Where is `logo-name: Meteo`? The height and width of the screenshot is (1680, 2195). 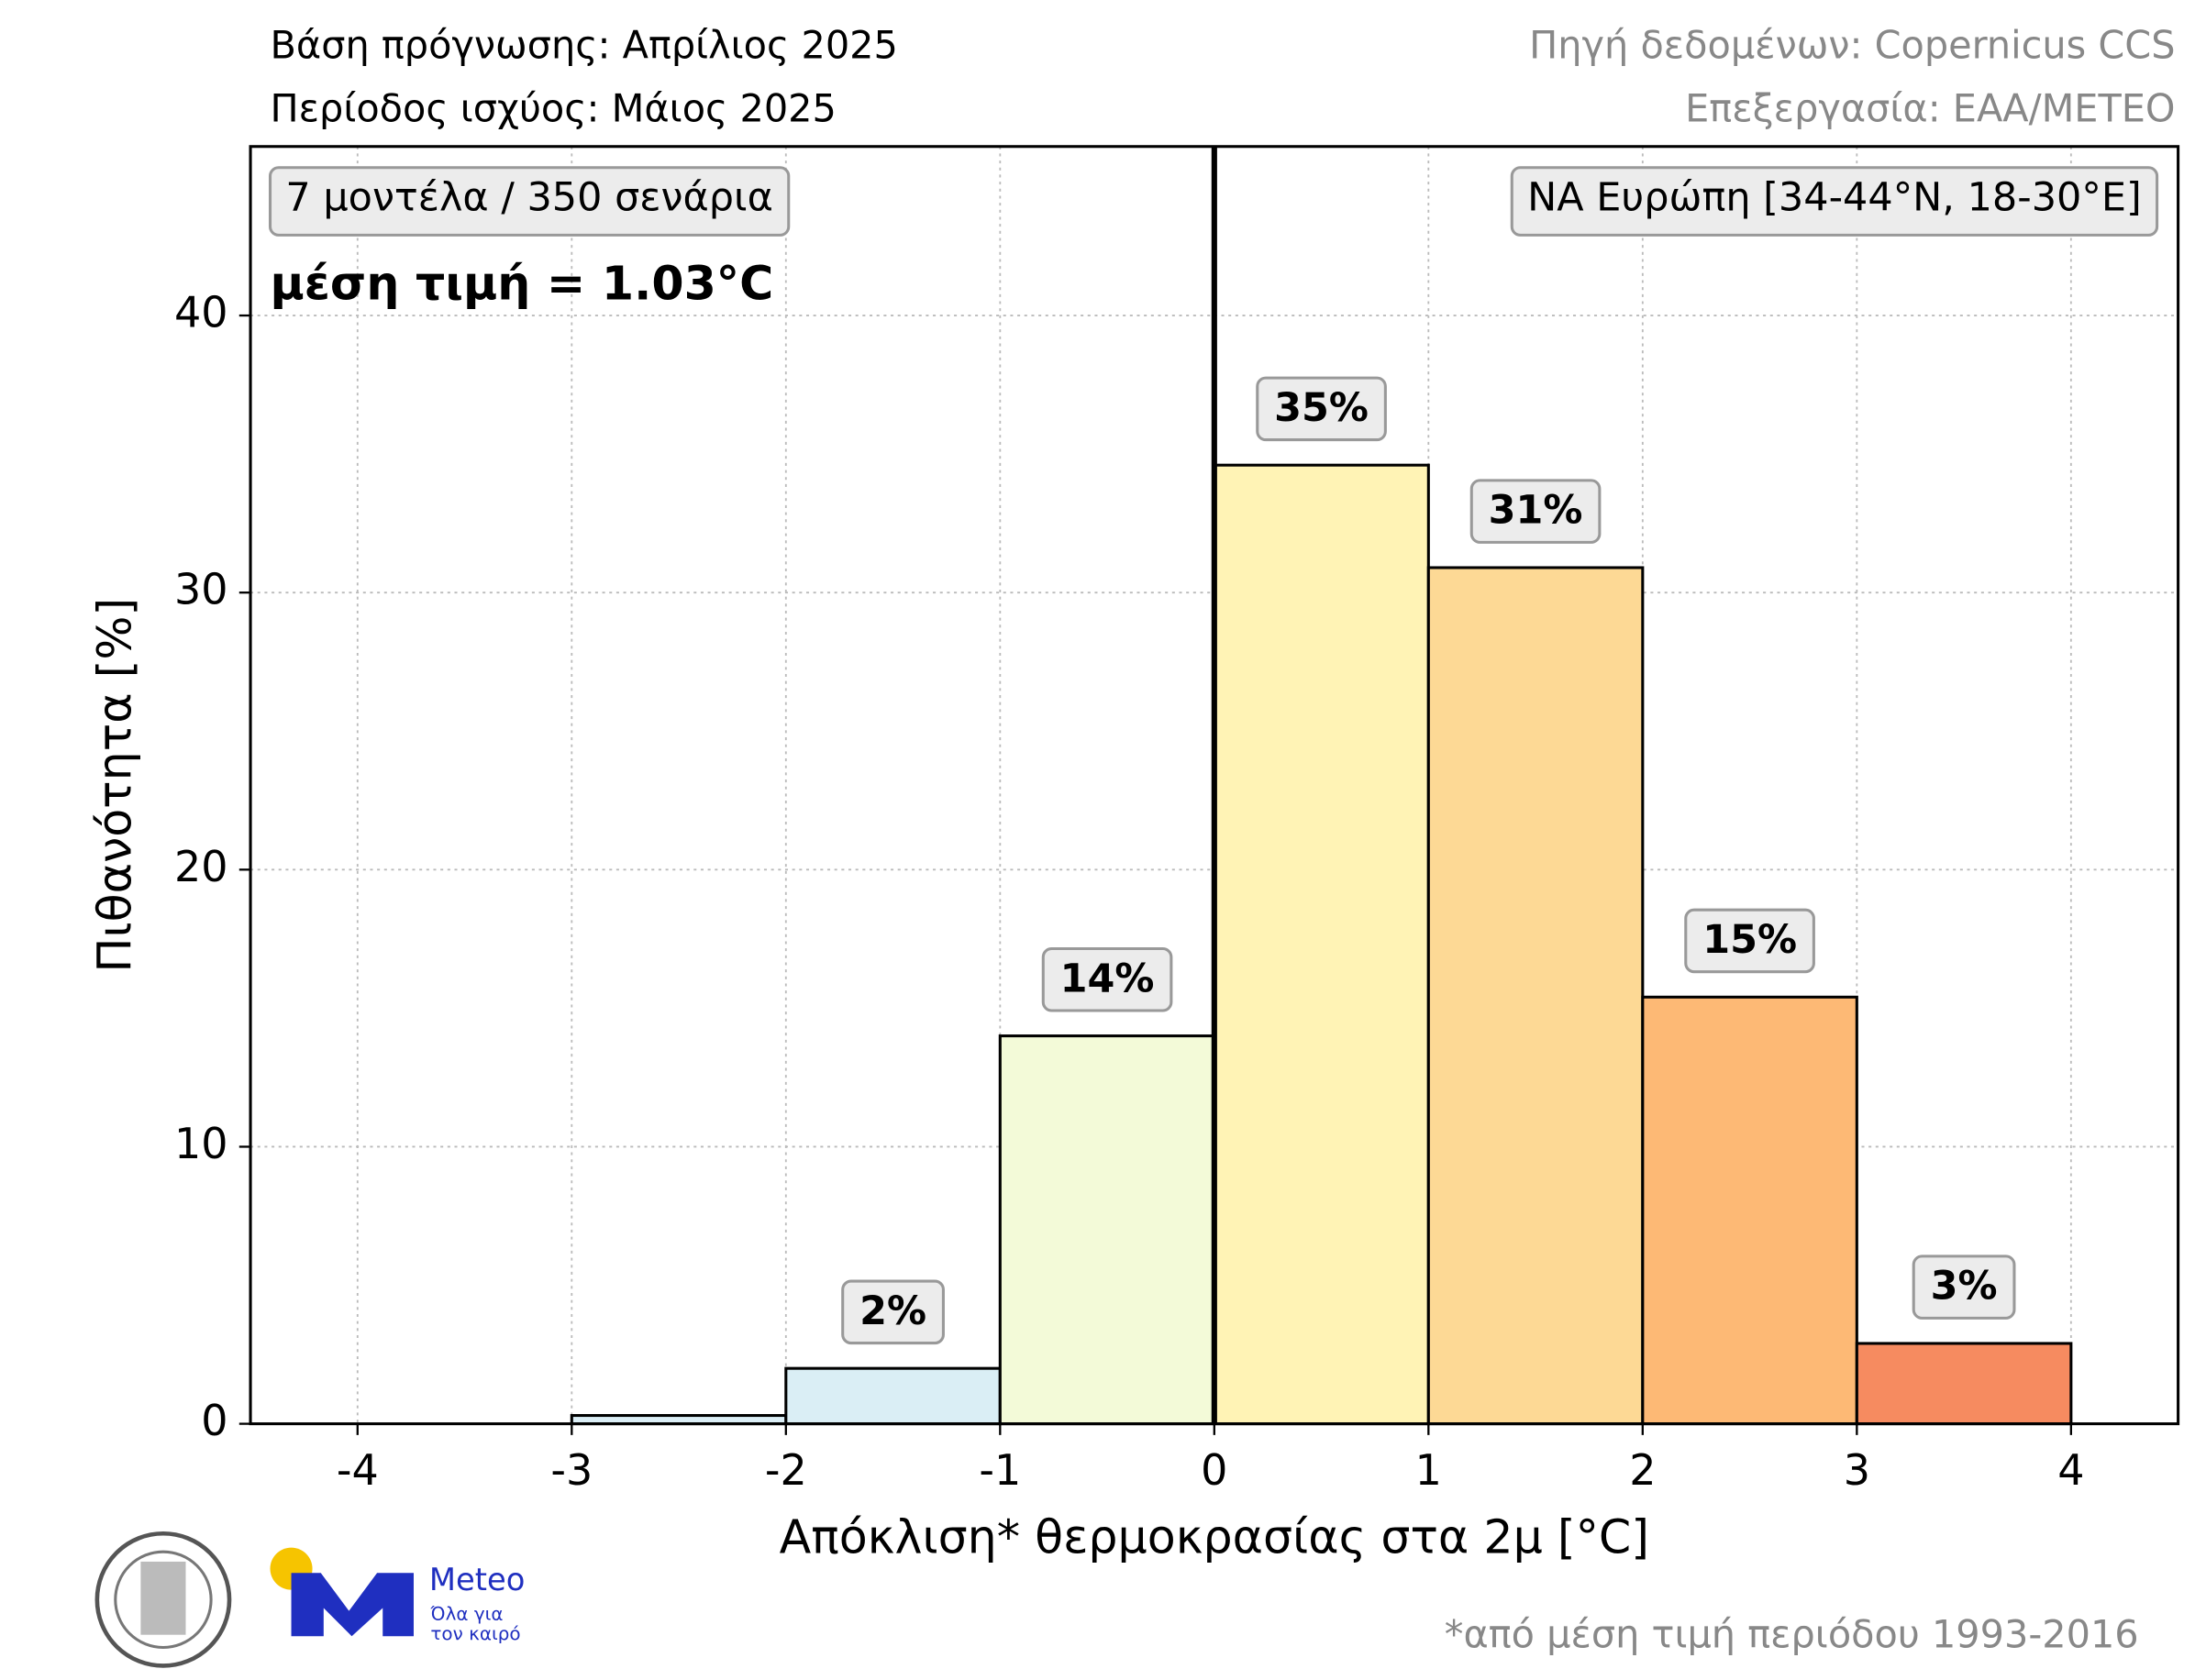
logo-name: Meteo is located at coordinates (477, 1579).